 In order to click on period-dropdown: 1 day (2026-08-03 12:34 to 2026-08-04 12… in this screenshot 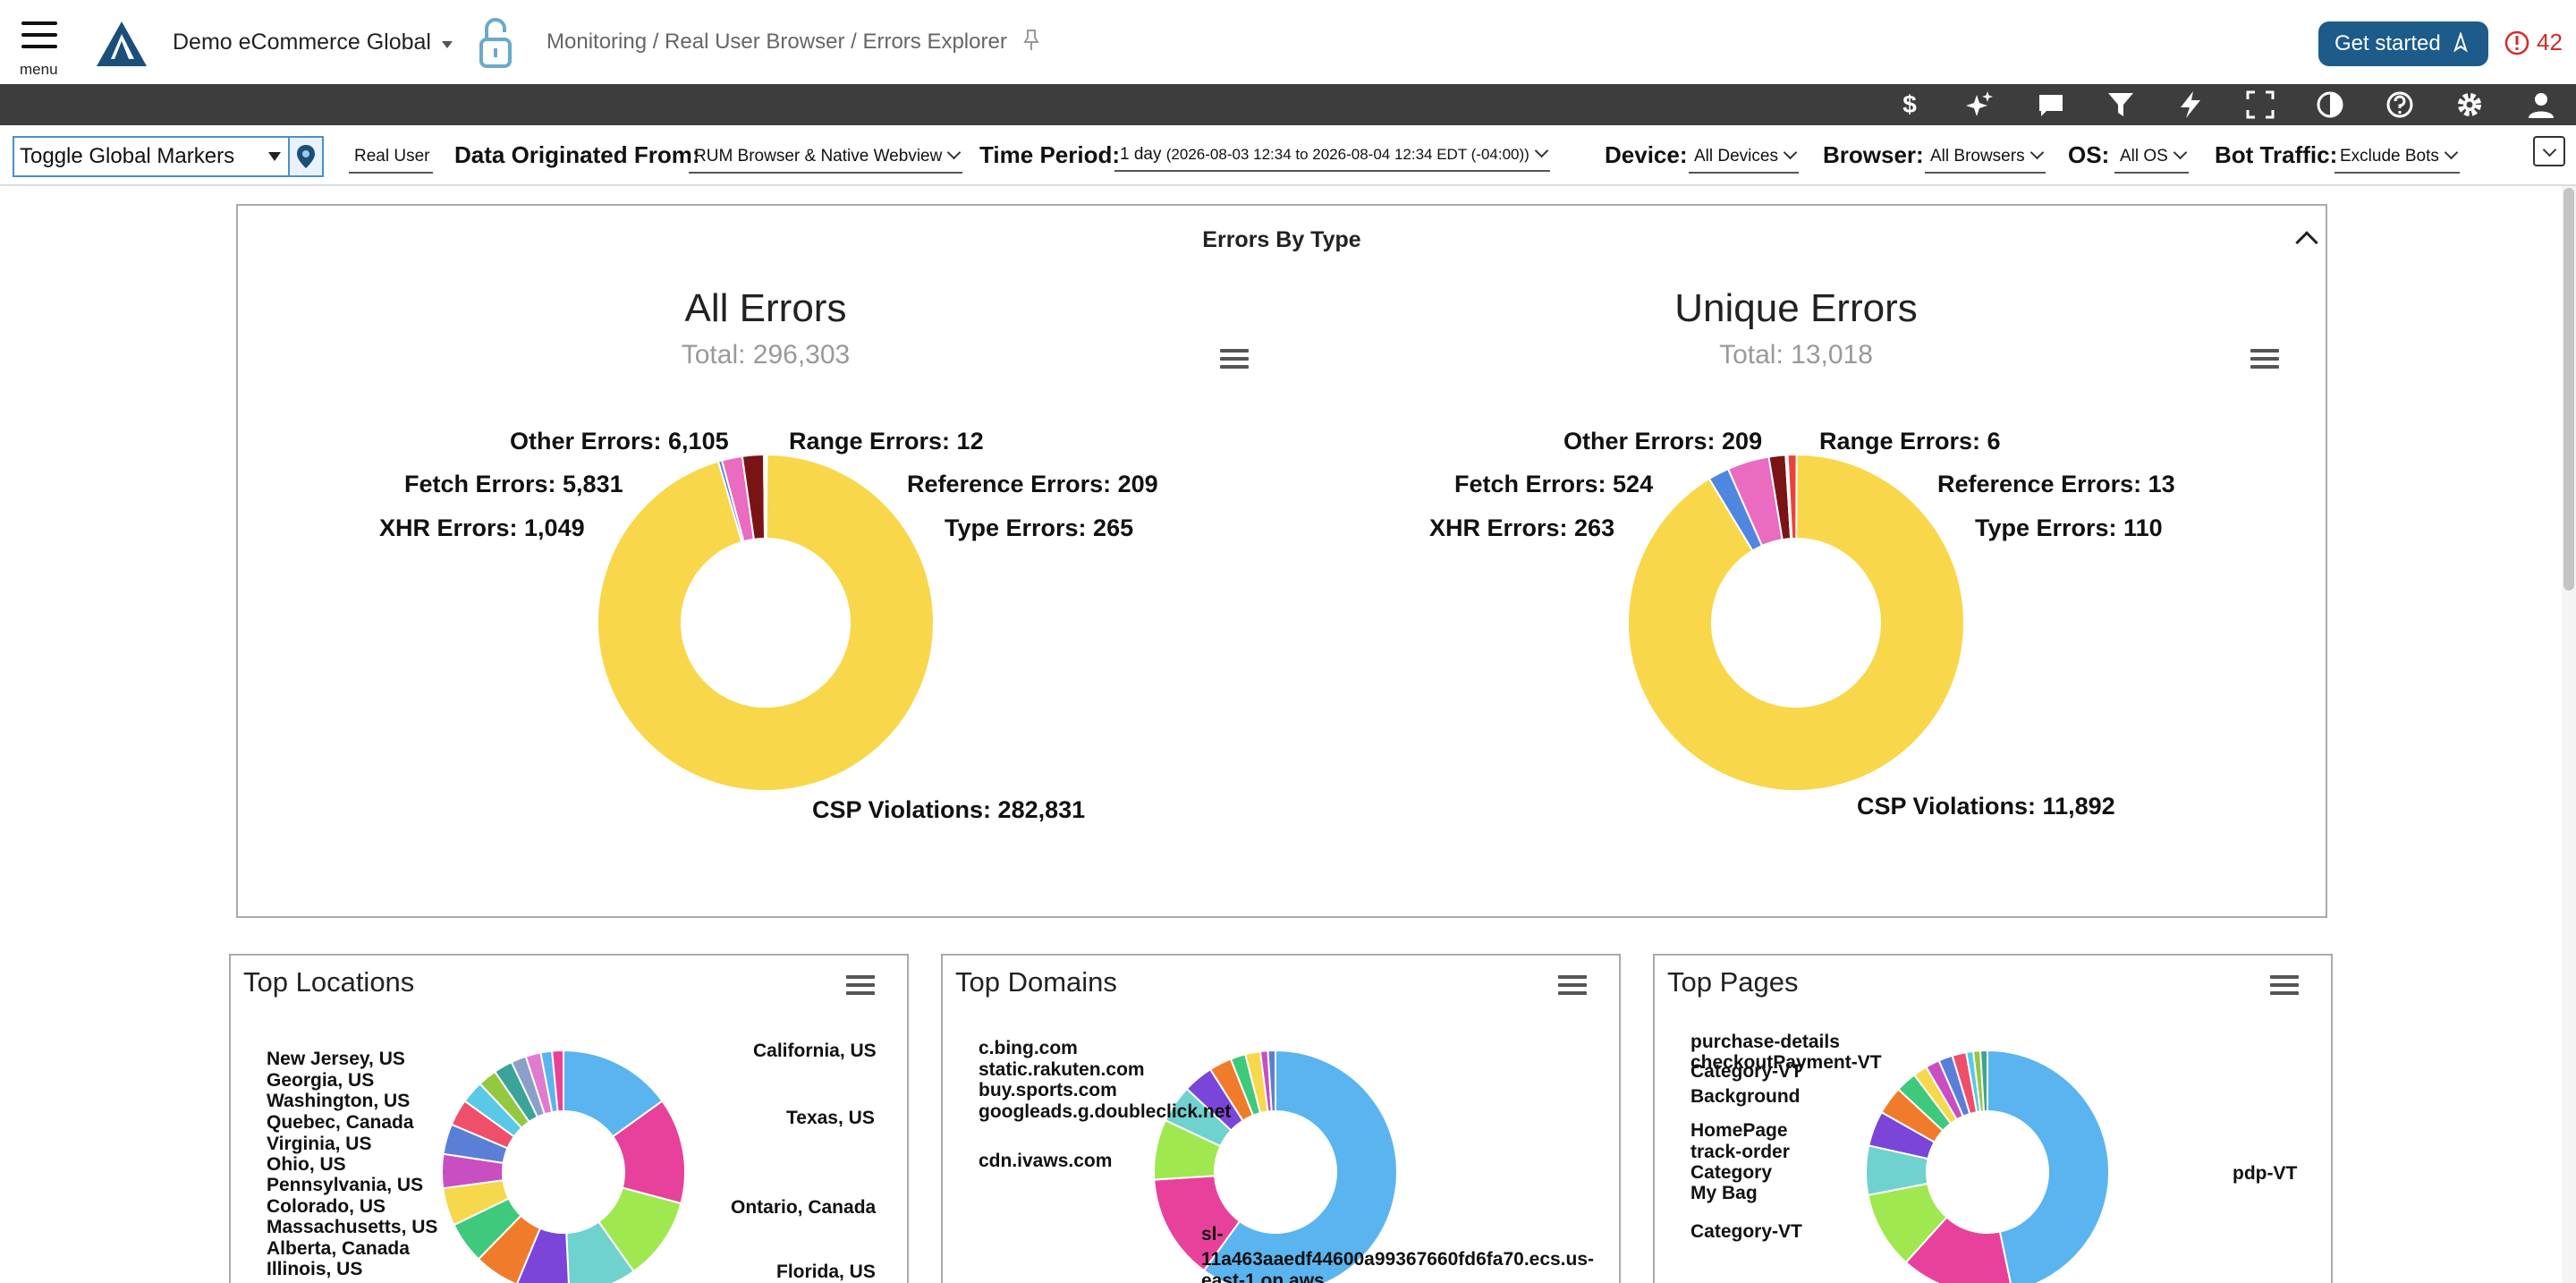, I will do `click(1332, 156)`.